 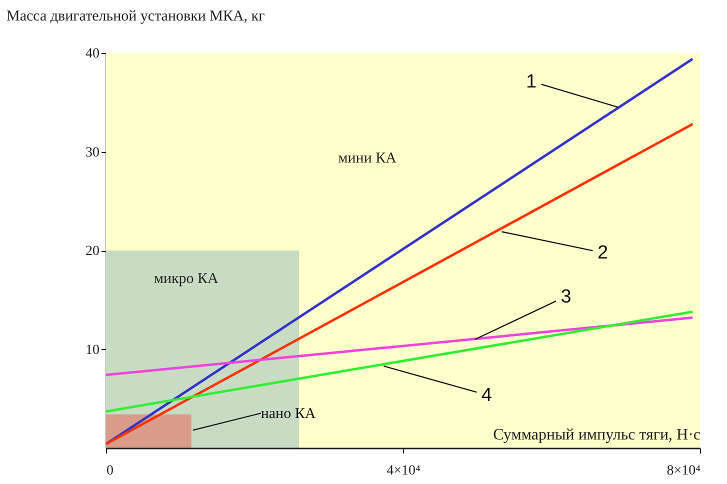 I want to click on x-tick-label: 8×10⁴, so click(x=683, y=471).